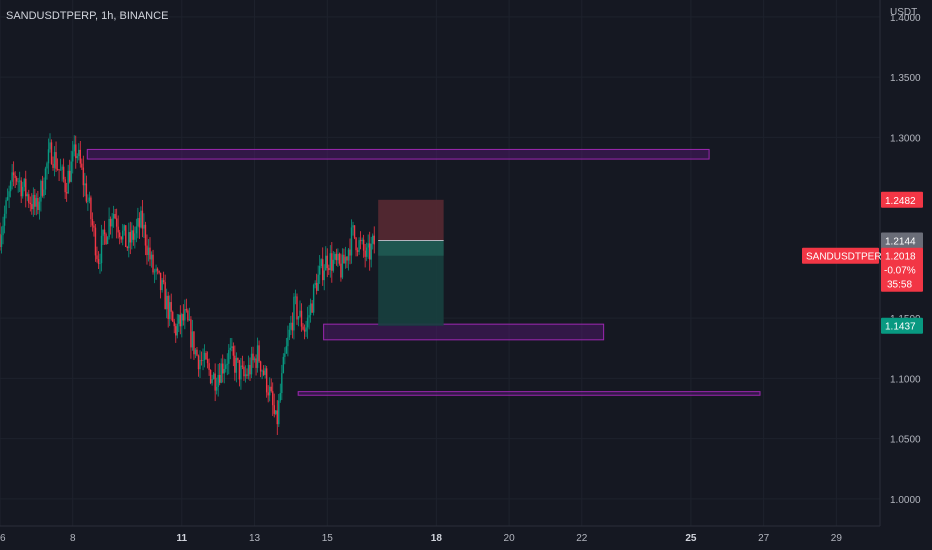 Image resolution: width=932 pixels, height=550 pixels. What do you see at coordinates (328, 538) in the screenshot?
I see `time-tick-label: 15` at bounding box center [328, 538].